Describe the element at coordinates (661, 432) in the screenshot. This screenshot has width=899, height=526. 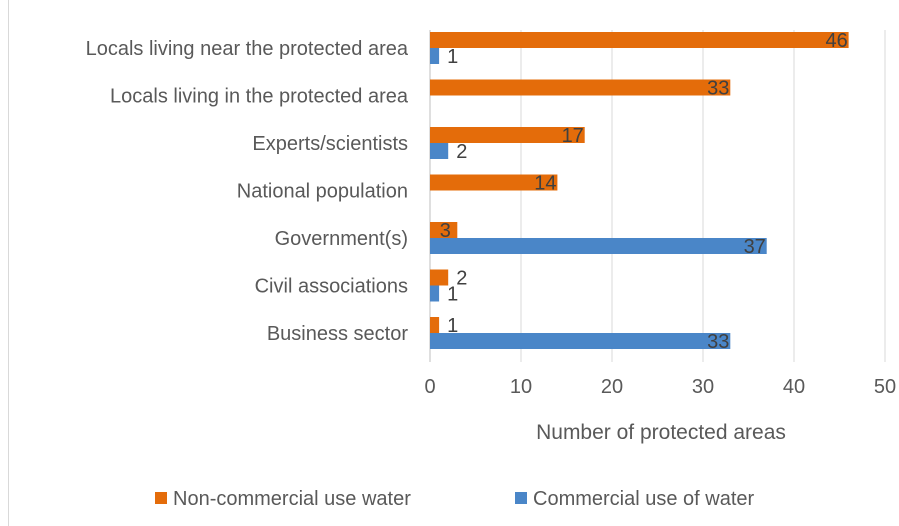
I see `x-axis-title: Number of protected areas` at that location.